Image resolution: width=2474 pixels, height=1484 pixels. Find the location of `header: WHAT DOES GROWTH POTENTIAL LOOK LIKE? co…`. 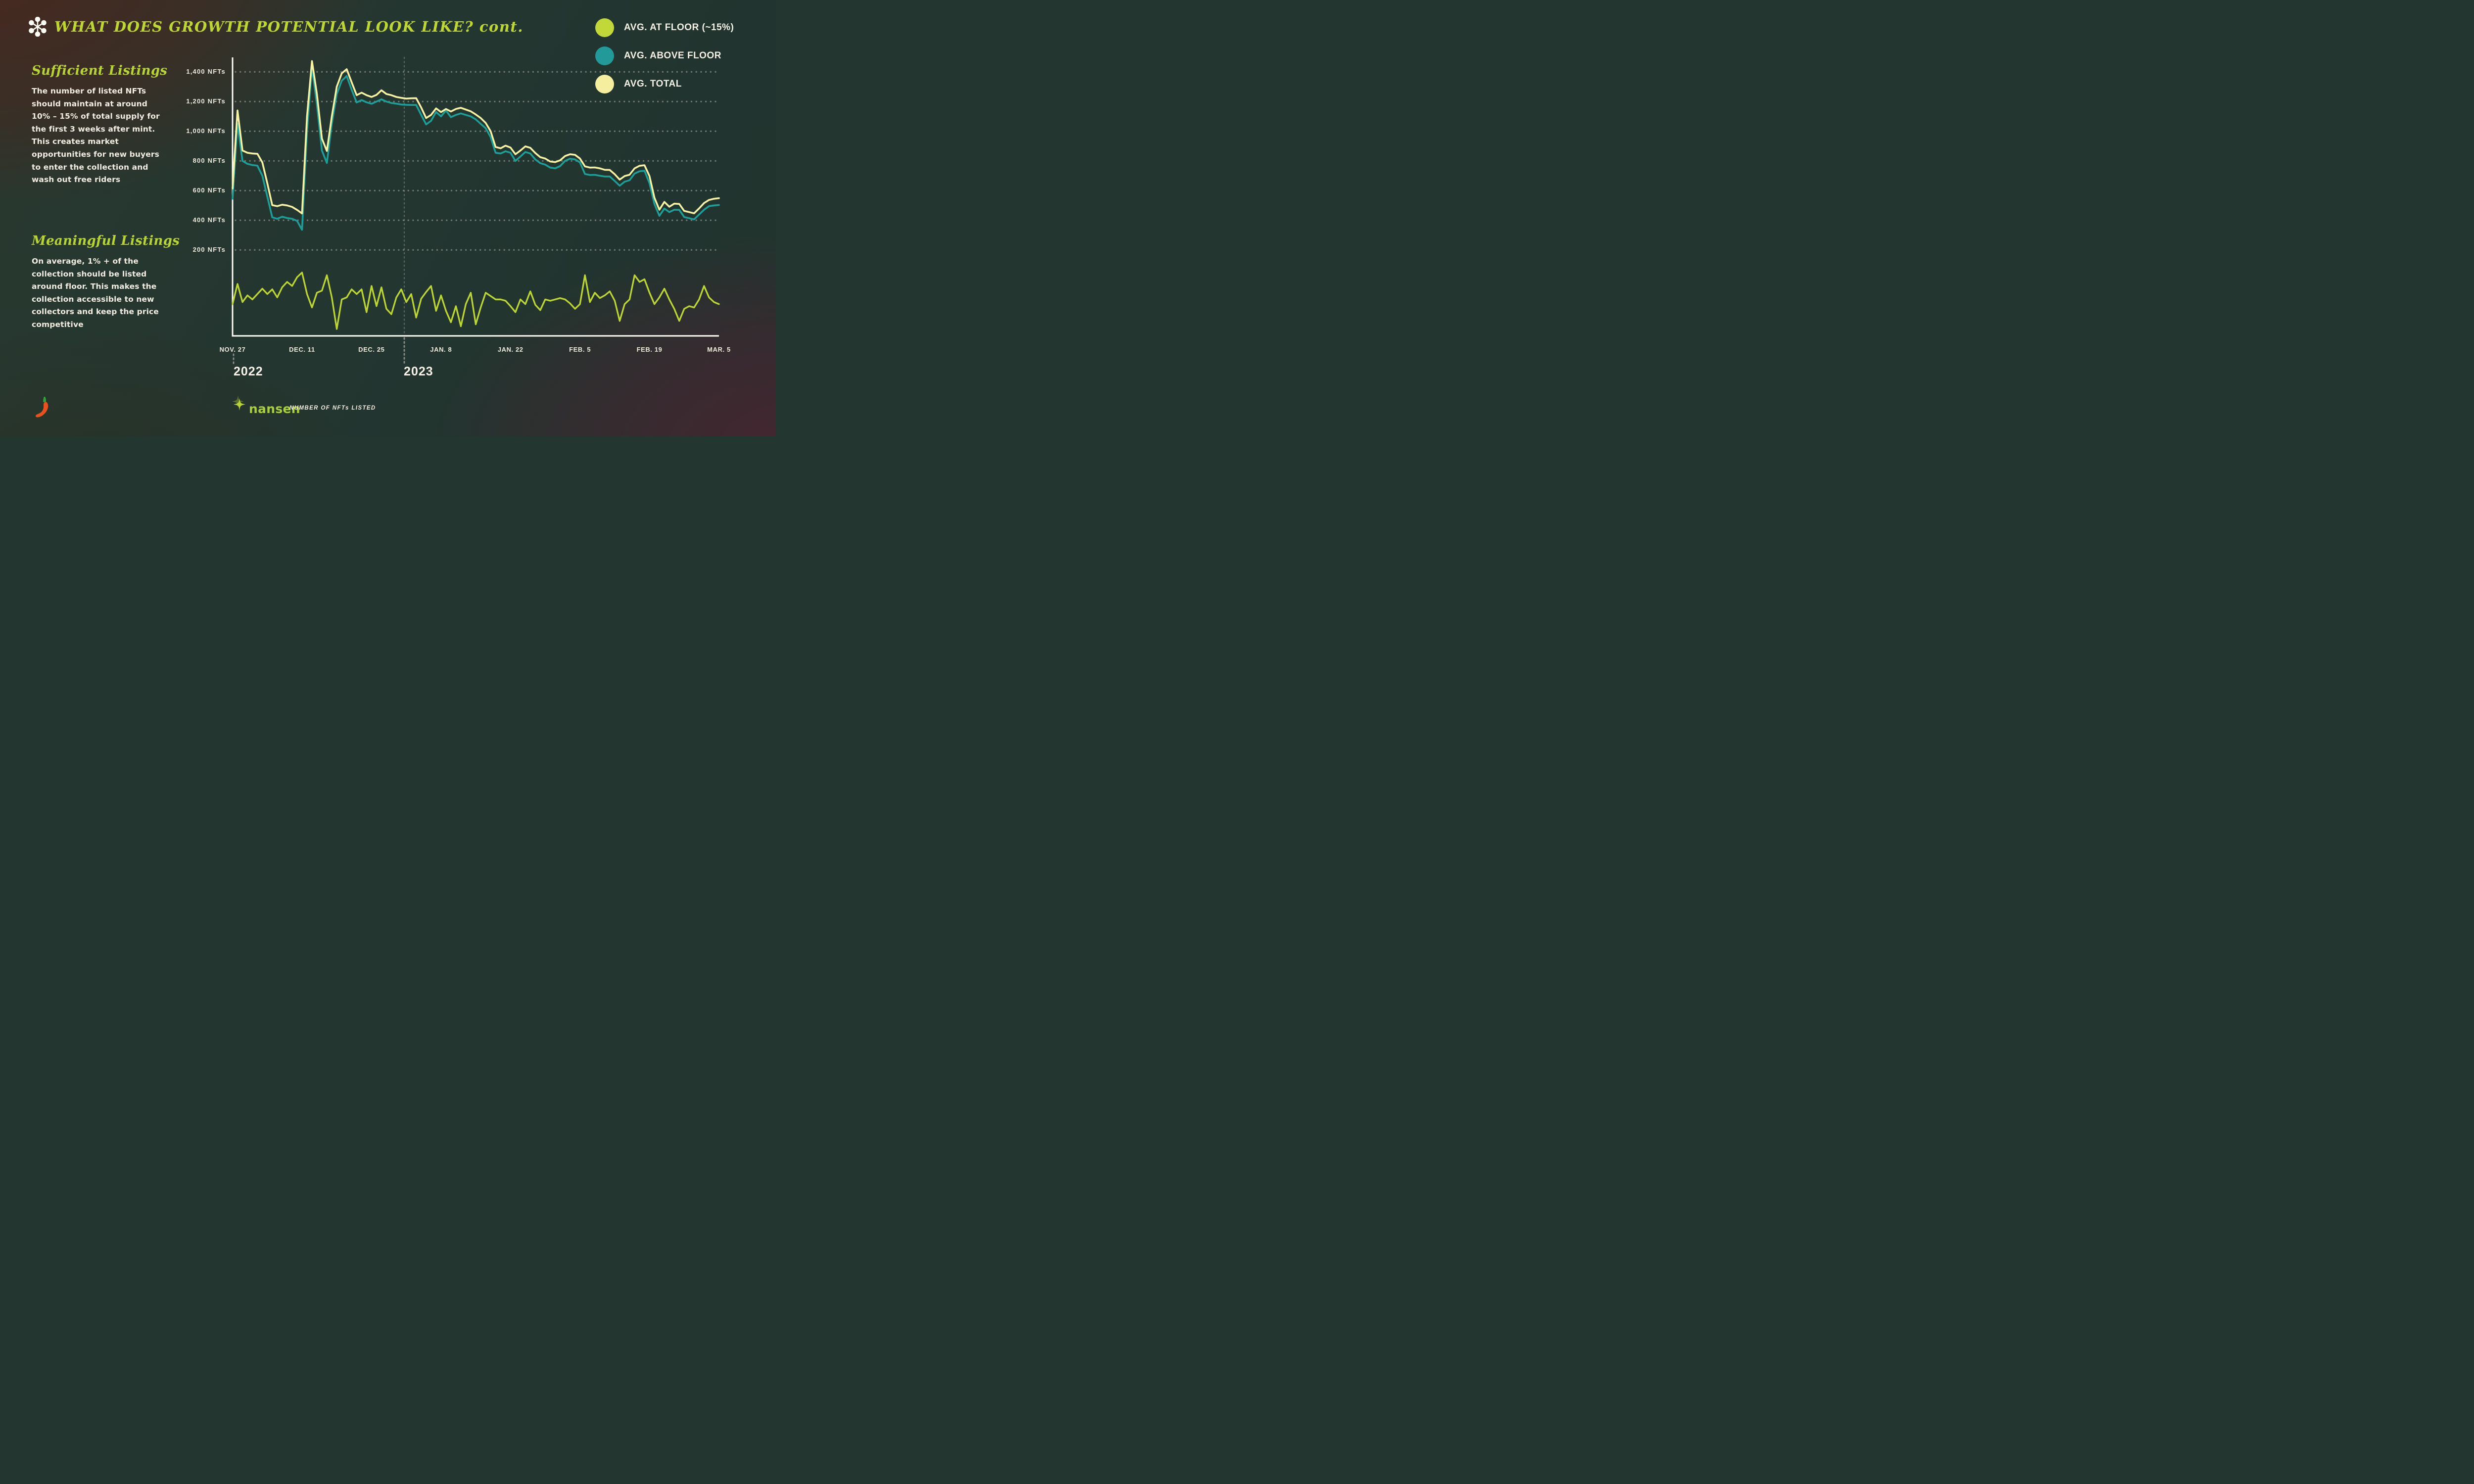

header: WHAT DOES GROWTH POTENTIAL LOOK LIKE? co… is located at coordinates (276, 27).